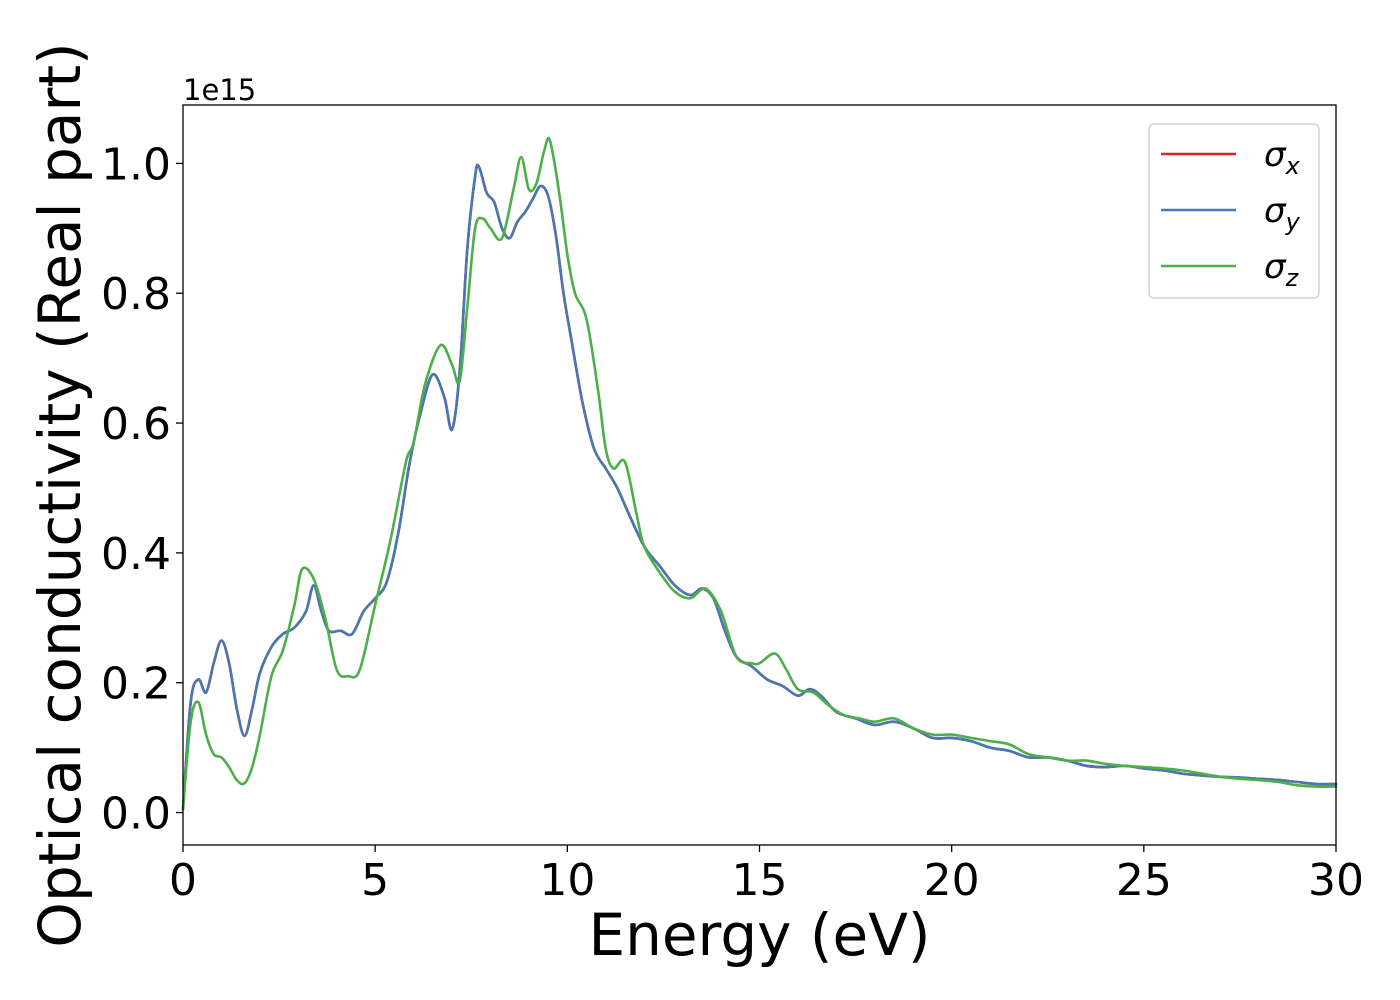 The height and width of the screenshot is (1000, 1400). What do you see at coordinates (1292, 278) in the screenshot?
I see `legend-subscript: z` at bounding box center [1292, 278].